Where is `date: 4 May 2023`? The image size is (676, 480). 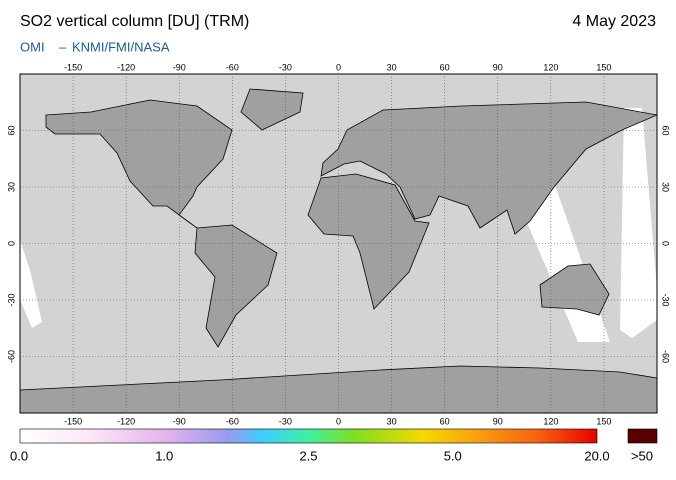 date: 4 May 2023 is located at coordinates (614, 21).